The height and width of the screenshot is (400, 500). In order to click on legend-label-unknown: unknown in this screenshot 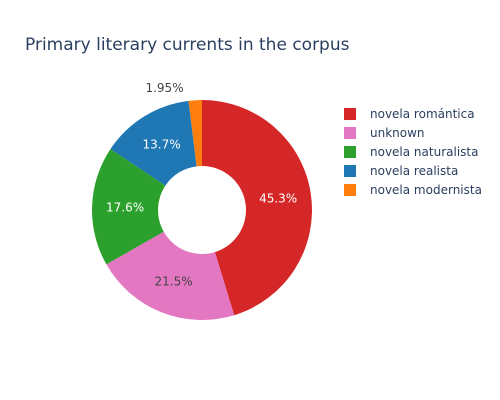, I will do `click(397, 133)`.